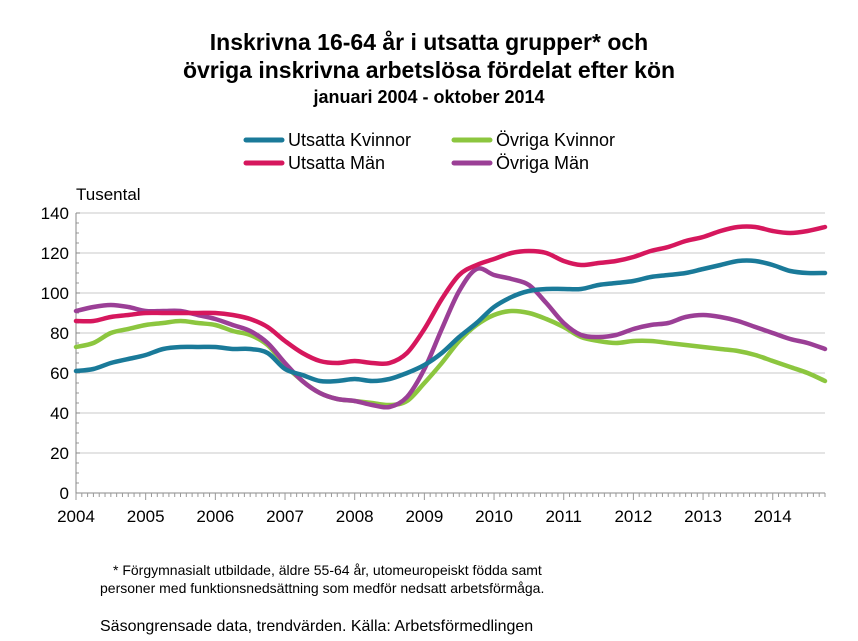  What do you see at coordinates (349, 140) in the screenshot?
I see `legend-label: Utsatta Kvinnor` at bounding box center [349, 140].